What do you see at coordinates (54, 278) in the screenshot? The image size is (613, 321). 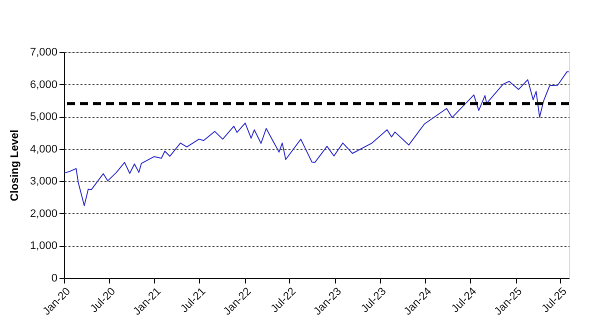 I see `y-tick-label: 0` at bounding box center [54, 278].